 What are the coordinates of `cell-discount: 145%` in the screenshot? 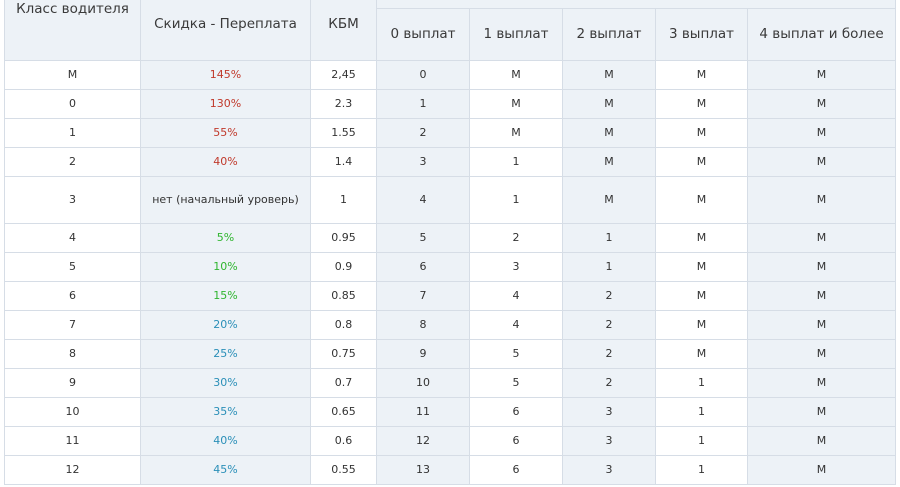 It's located at (225, 75).